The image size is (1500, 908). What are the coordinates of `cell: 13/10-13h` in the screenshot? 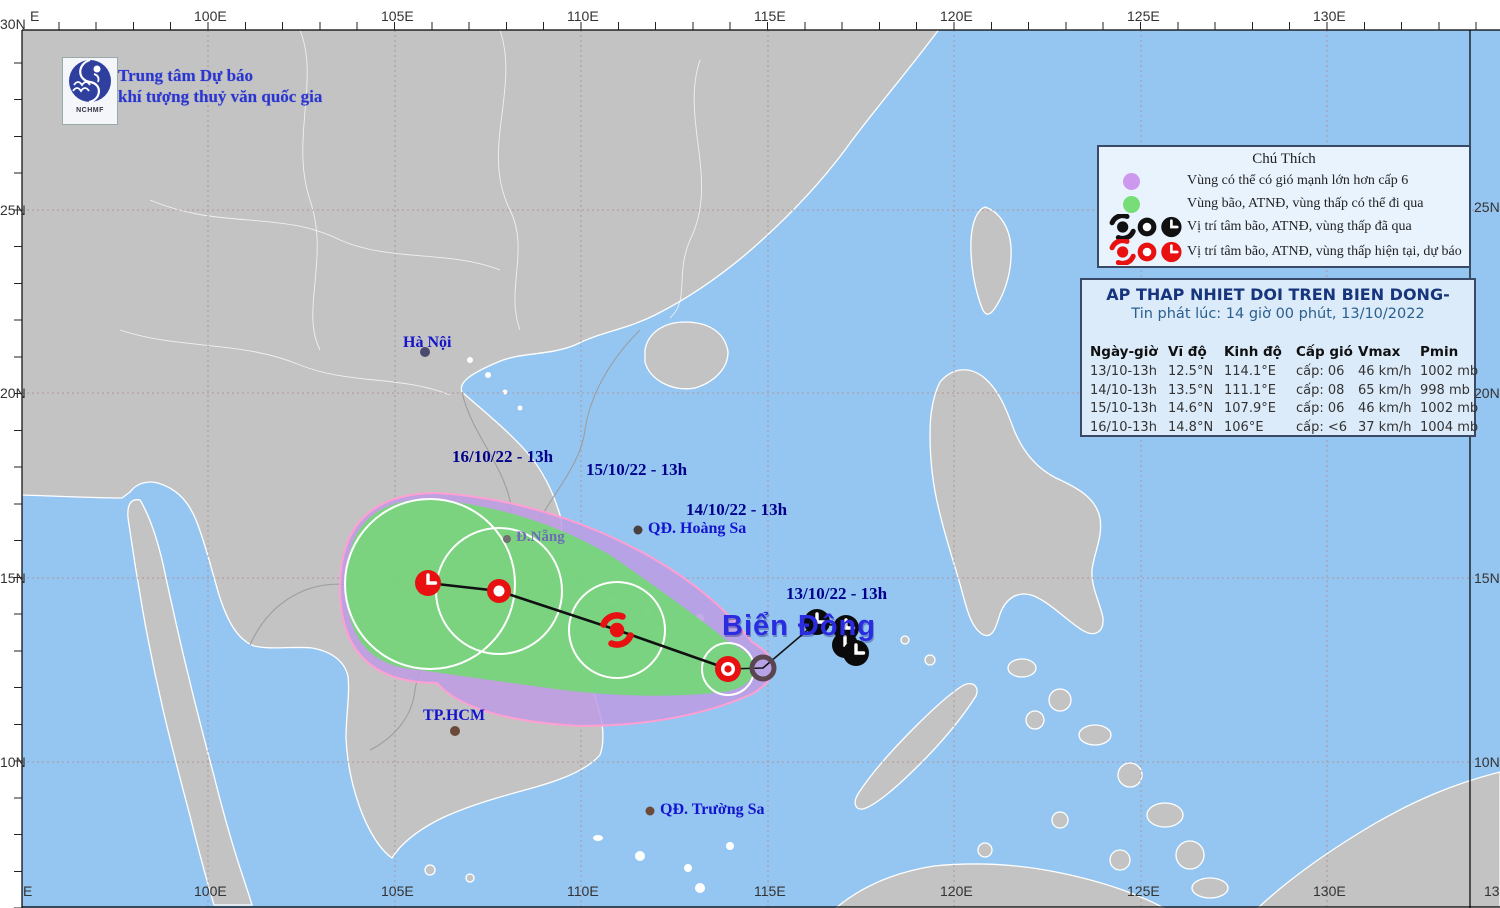 It's located at (1123, 371).